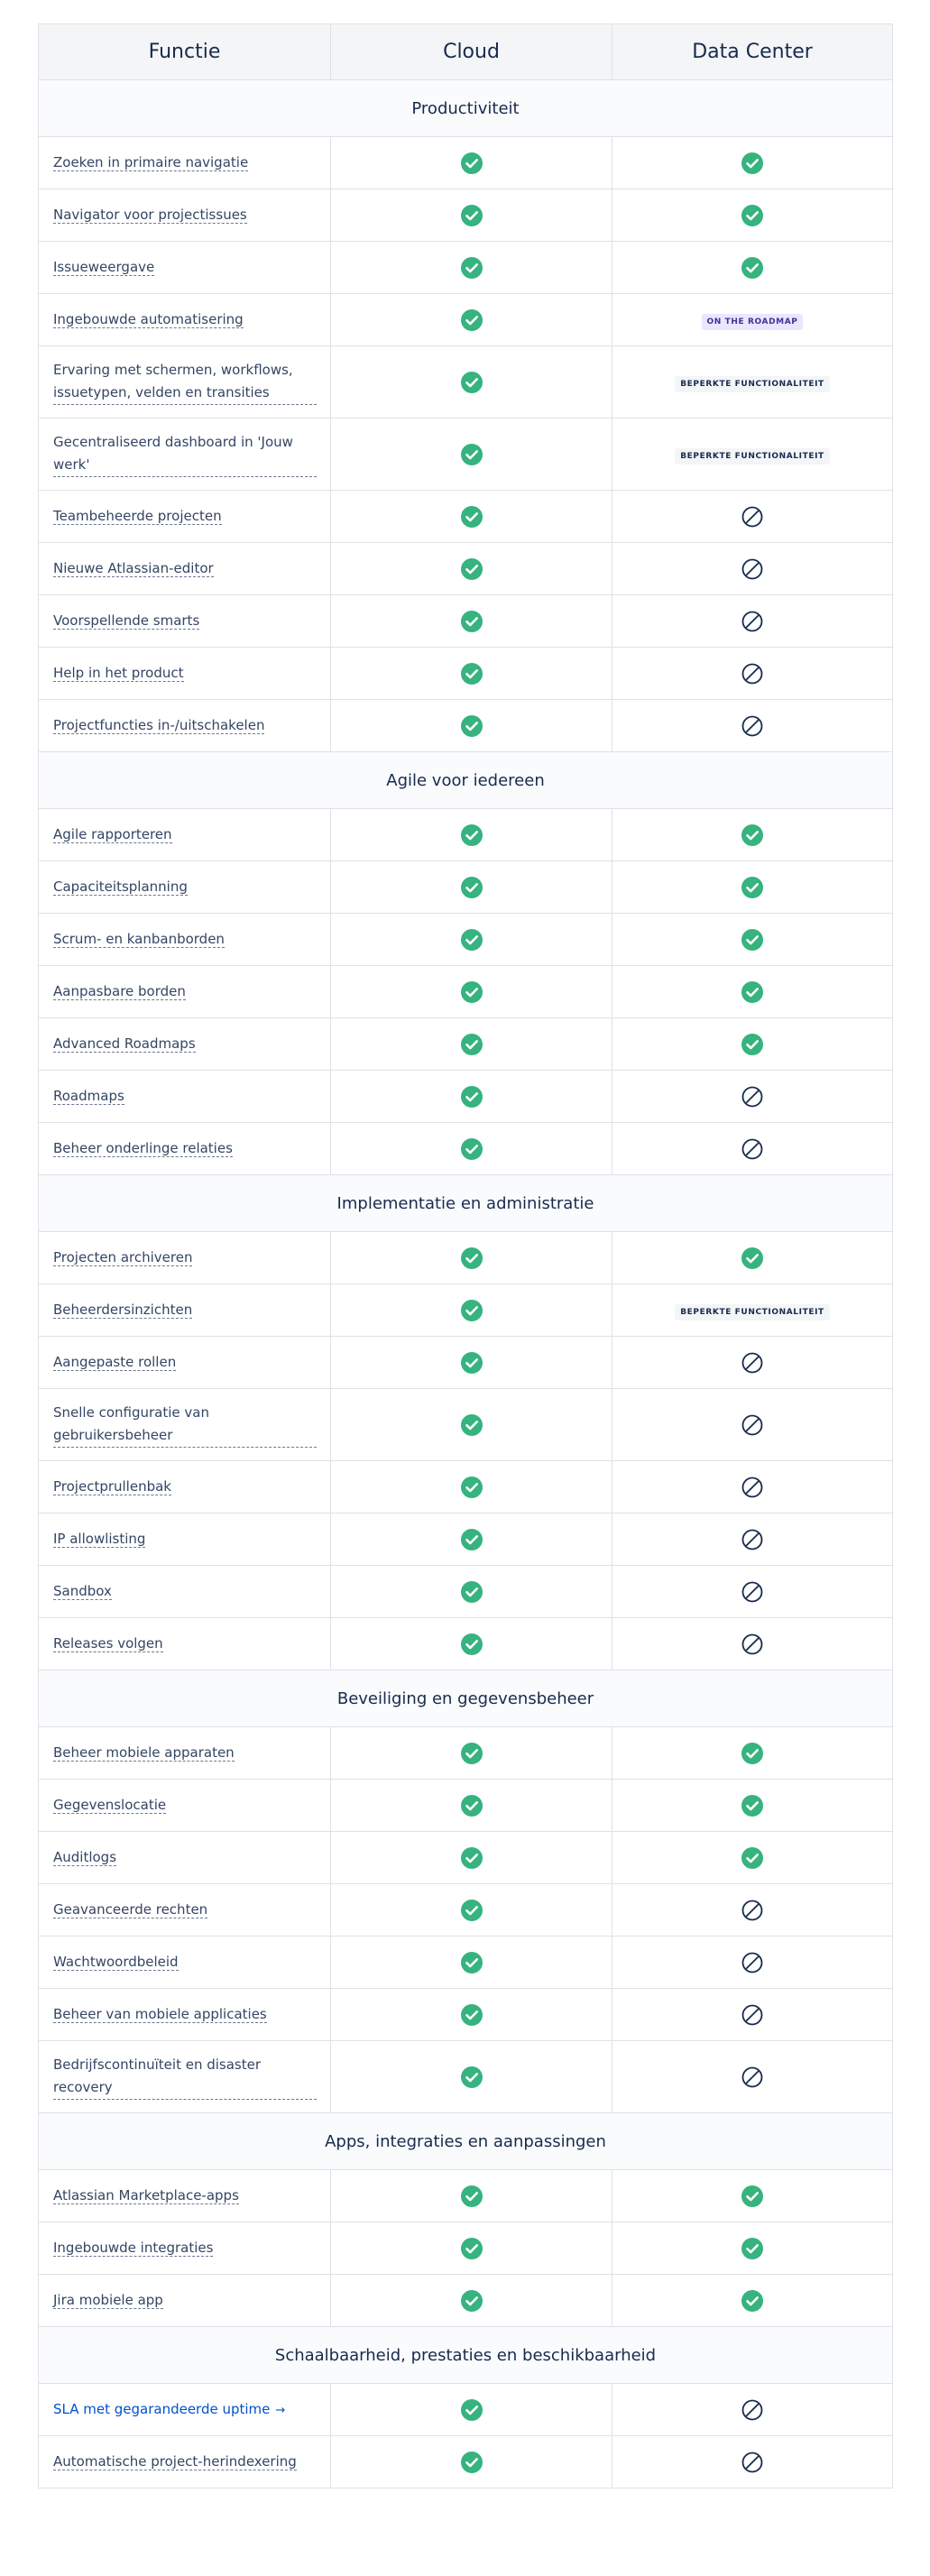 This screenshot has height=2576, width=930. Describe the element at coordinates (115, 1362) in the screenshot. I see `feature-label-tooltip-trigger: Aangepaste rollen` at that location.